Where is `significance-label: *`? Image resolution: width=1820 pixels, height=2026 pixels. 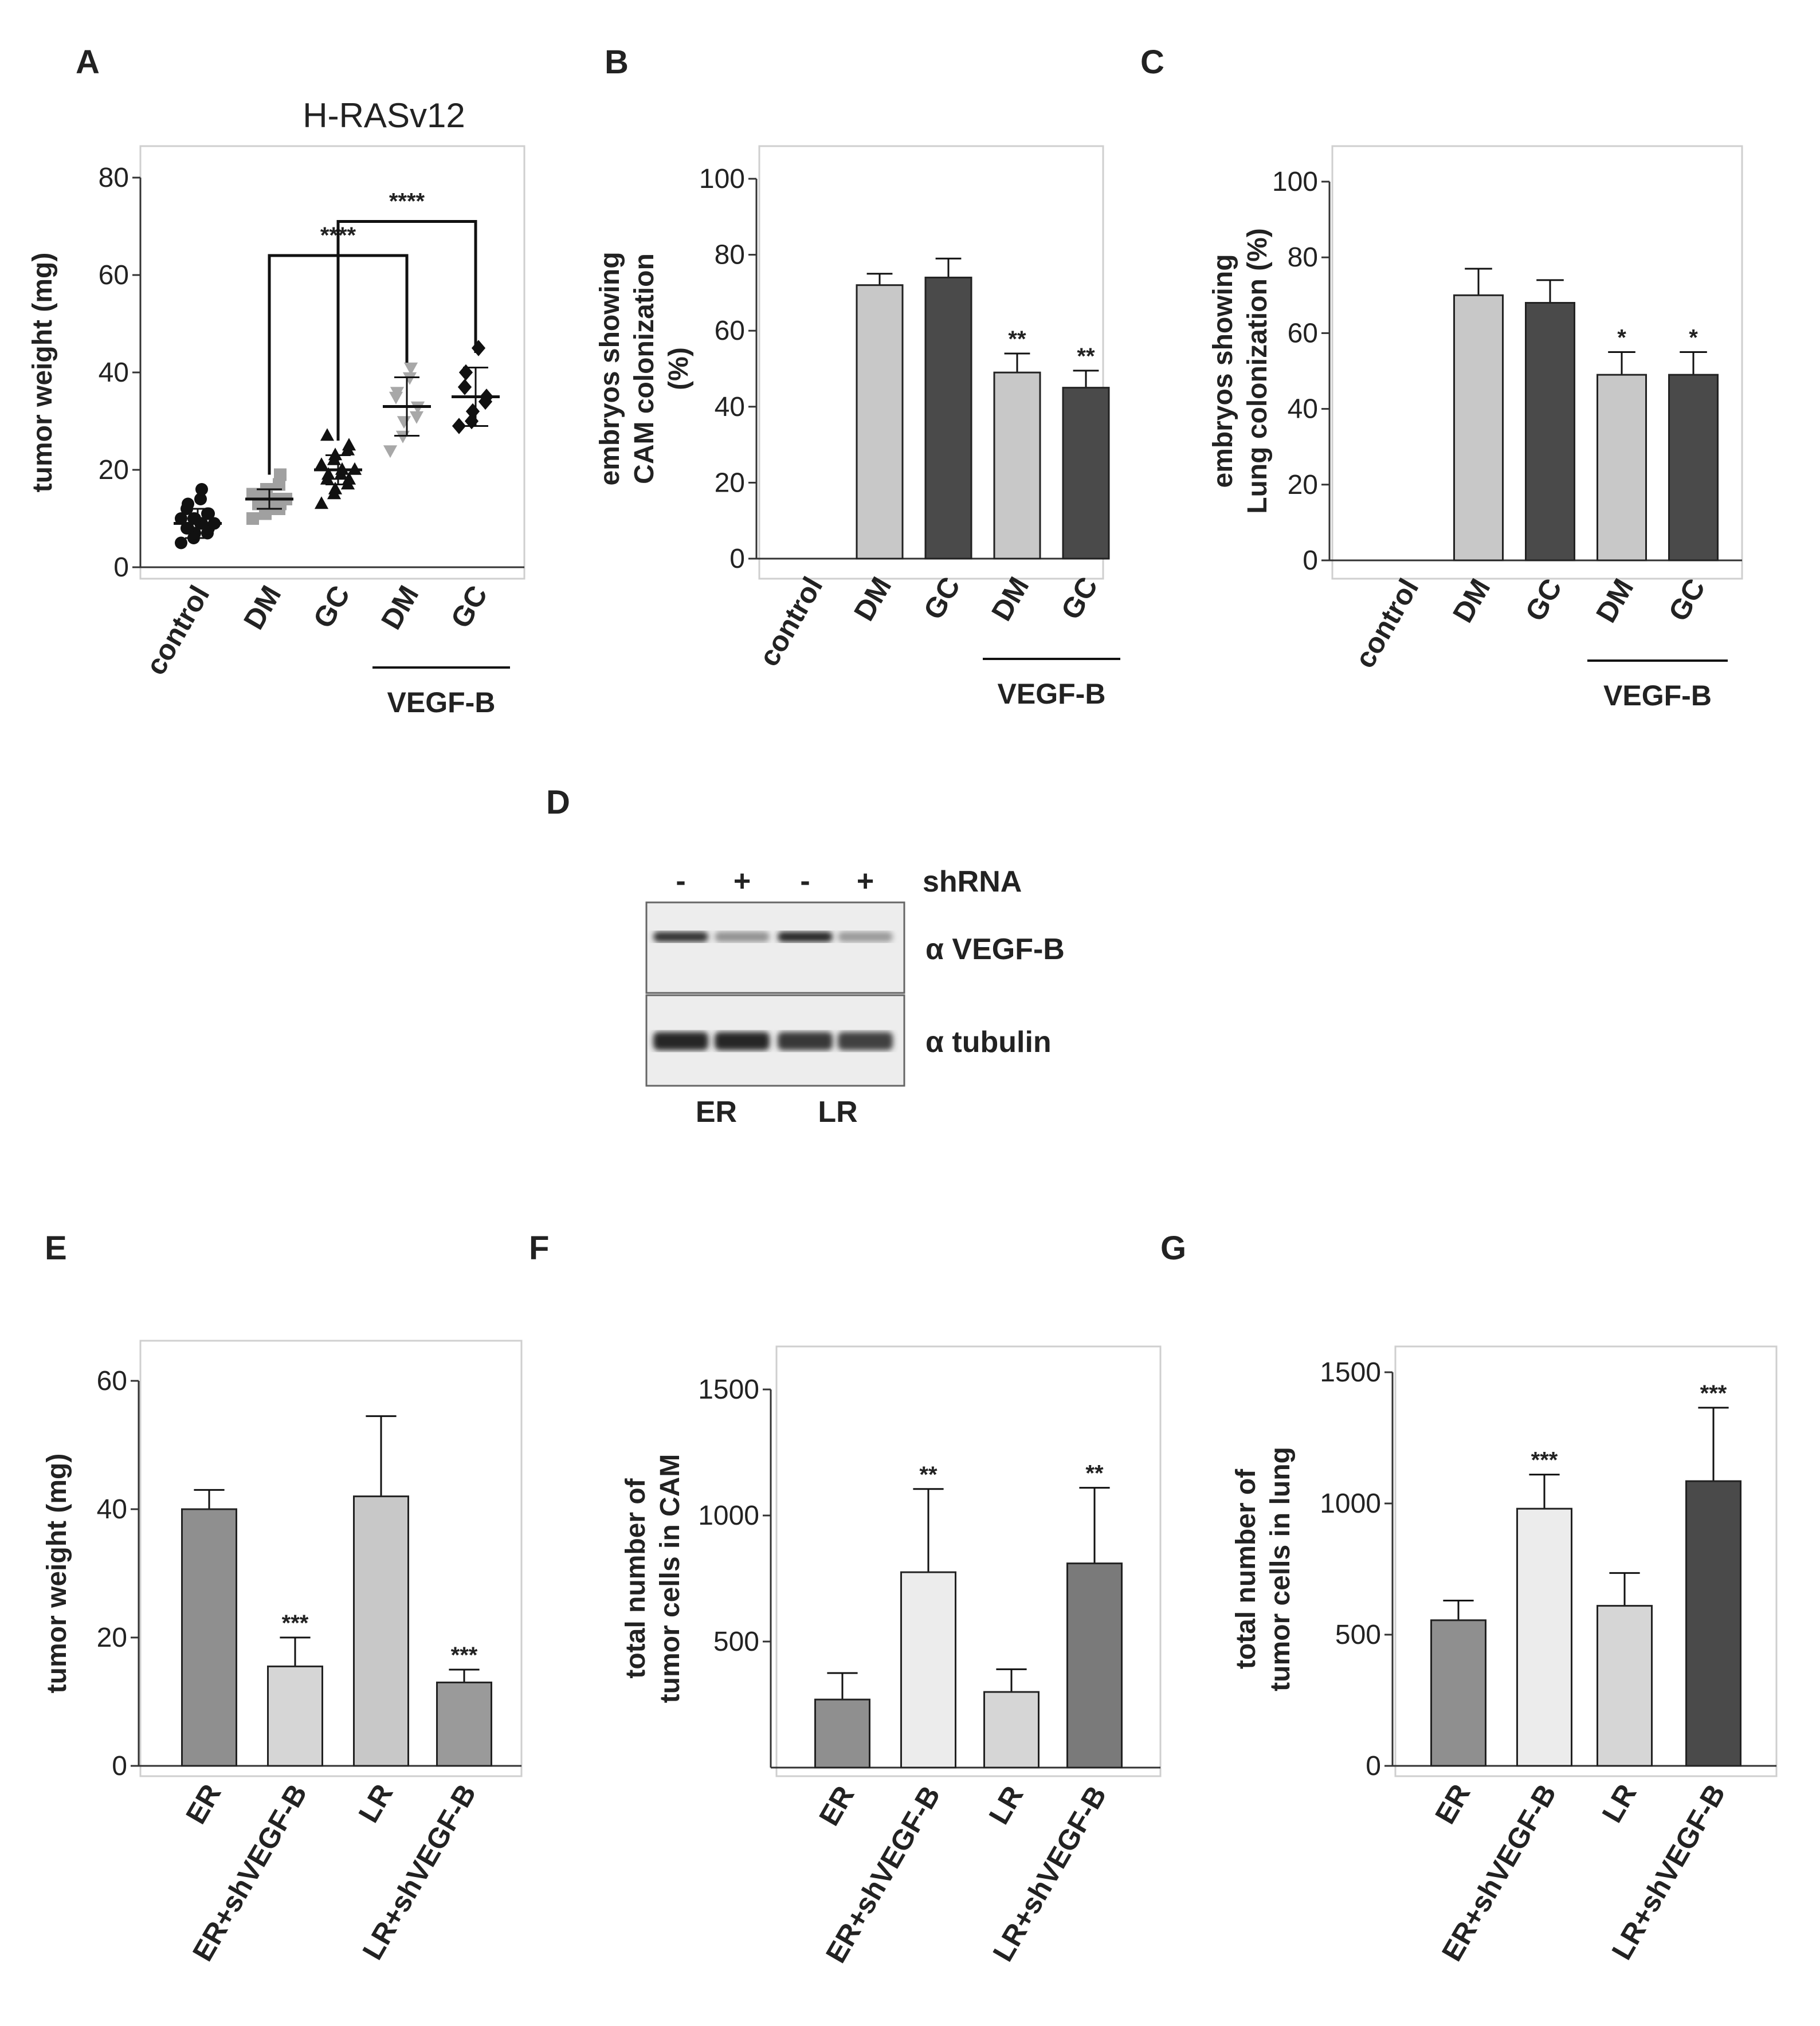 significance-label: * is located at coordinates (1693, 337).